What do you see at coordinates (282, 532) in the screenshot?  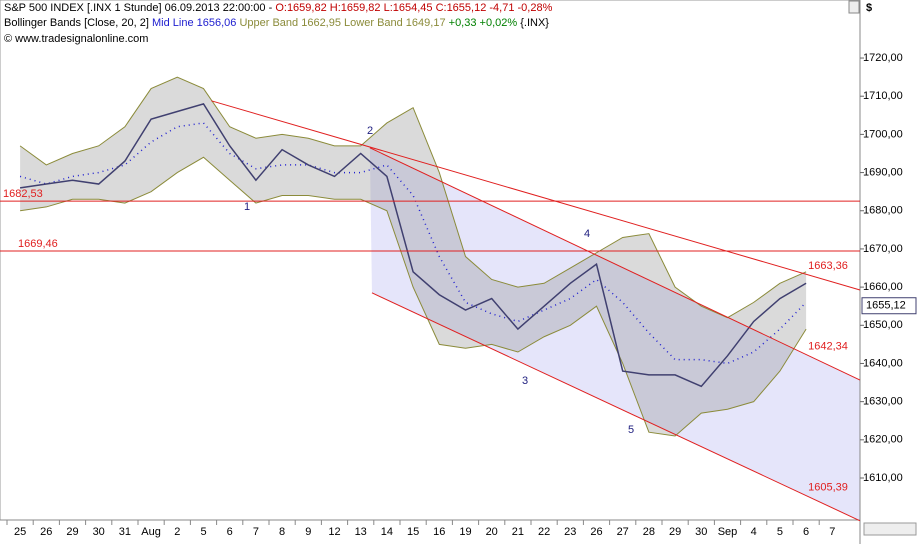 I see `x-tick-label: 8` at bounding box center [282, 532].